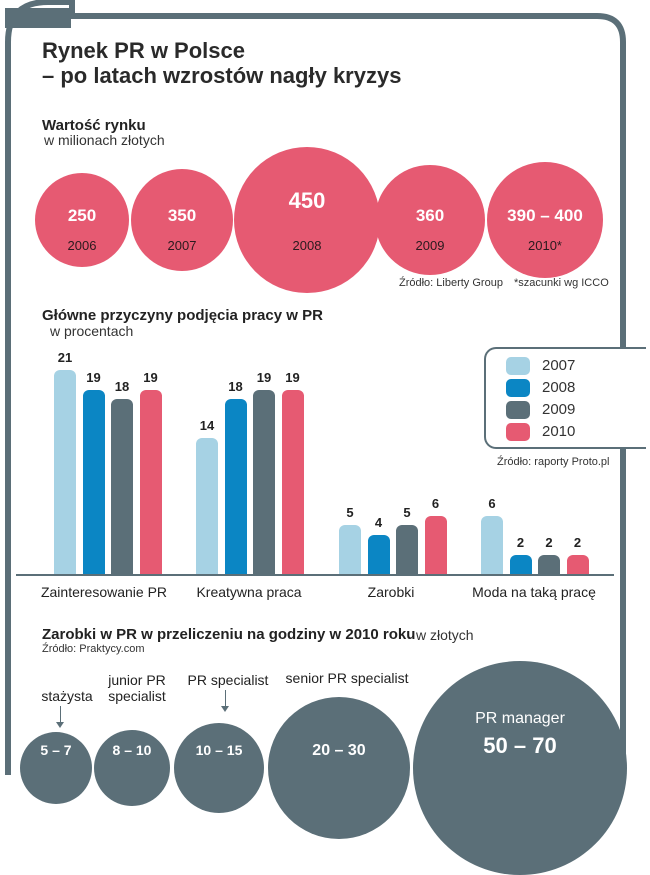 Image resolution: width=650 pixels, height=875 pixels. What do you see at coordinates (391, 592) in the screenshot?
I see `category-label: Zarobki` at bounding box center [391, 592].